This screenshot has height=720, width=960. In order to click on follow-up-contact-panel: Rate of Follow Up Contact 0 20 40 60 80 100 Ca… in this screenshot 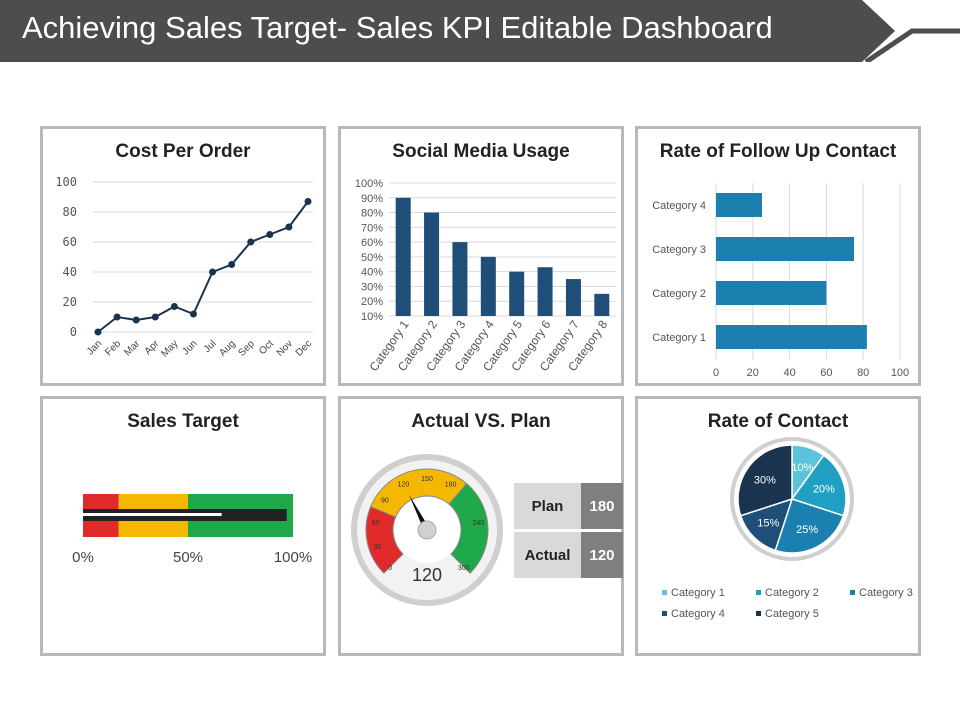, I will do `click(778, 256)`.